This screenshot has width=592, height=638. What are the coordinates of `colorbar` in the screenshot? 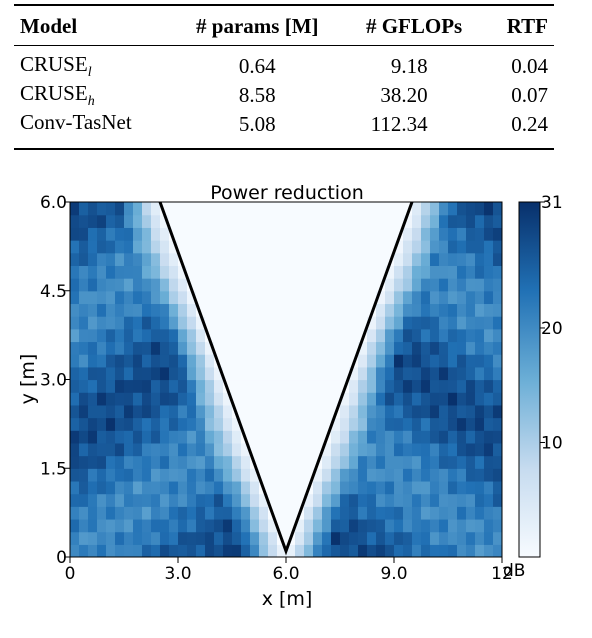 It's located at (529, 379).